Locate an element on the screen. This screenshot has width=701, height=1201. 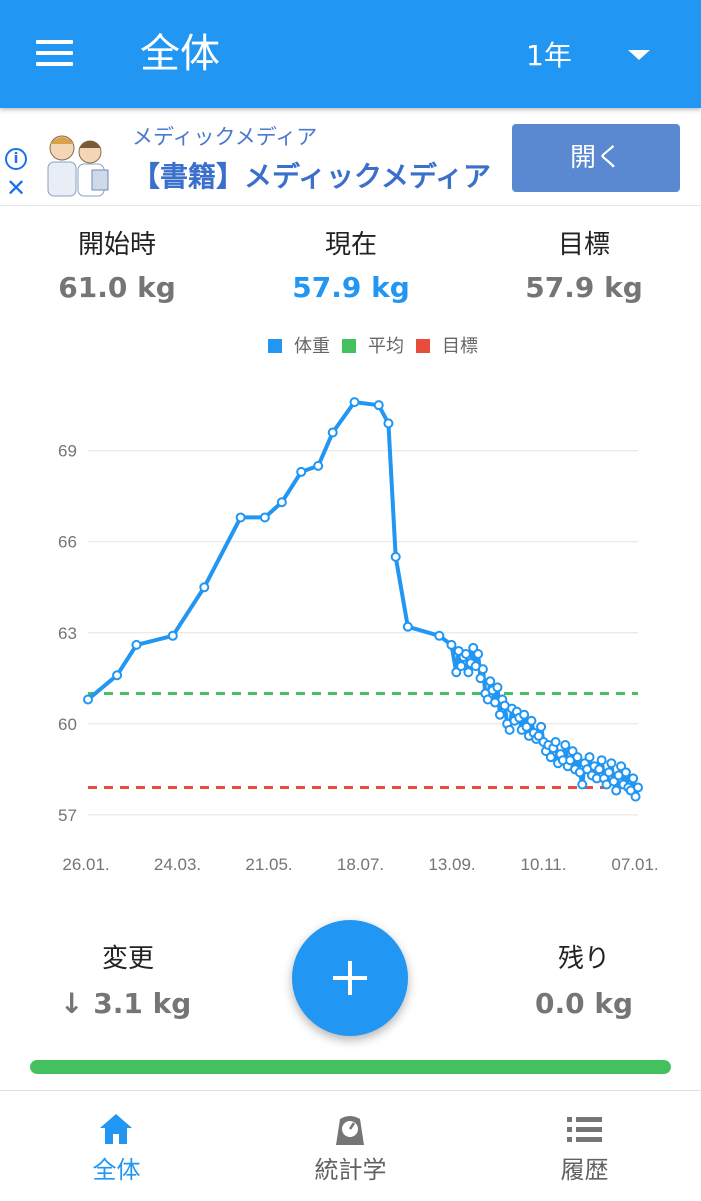
plus-icon-v is located at coordinates (350, 978).